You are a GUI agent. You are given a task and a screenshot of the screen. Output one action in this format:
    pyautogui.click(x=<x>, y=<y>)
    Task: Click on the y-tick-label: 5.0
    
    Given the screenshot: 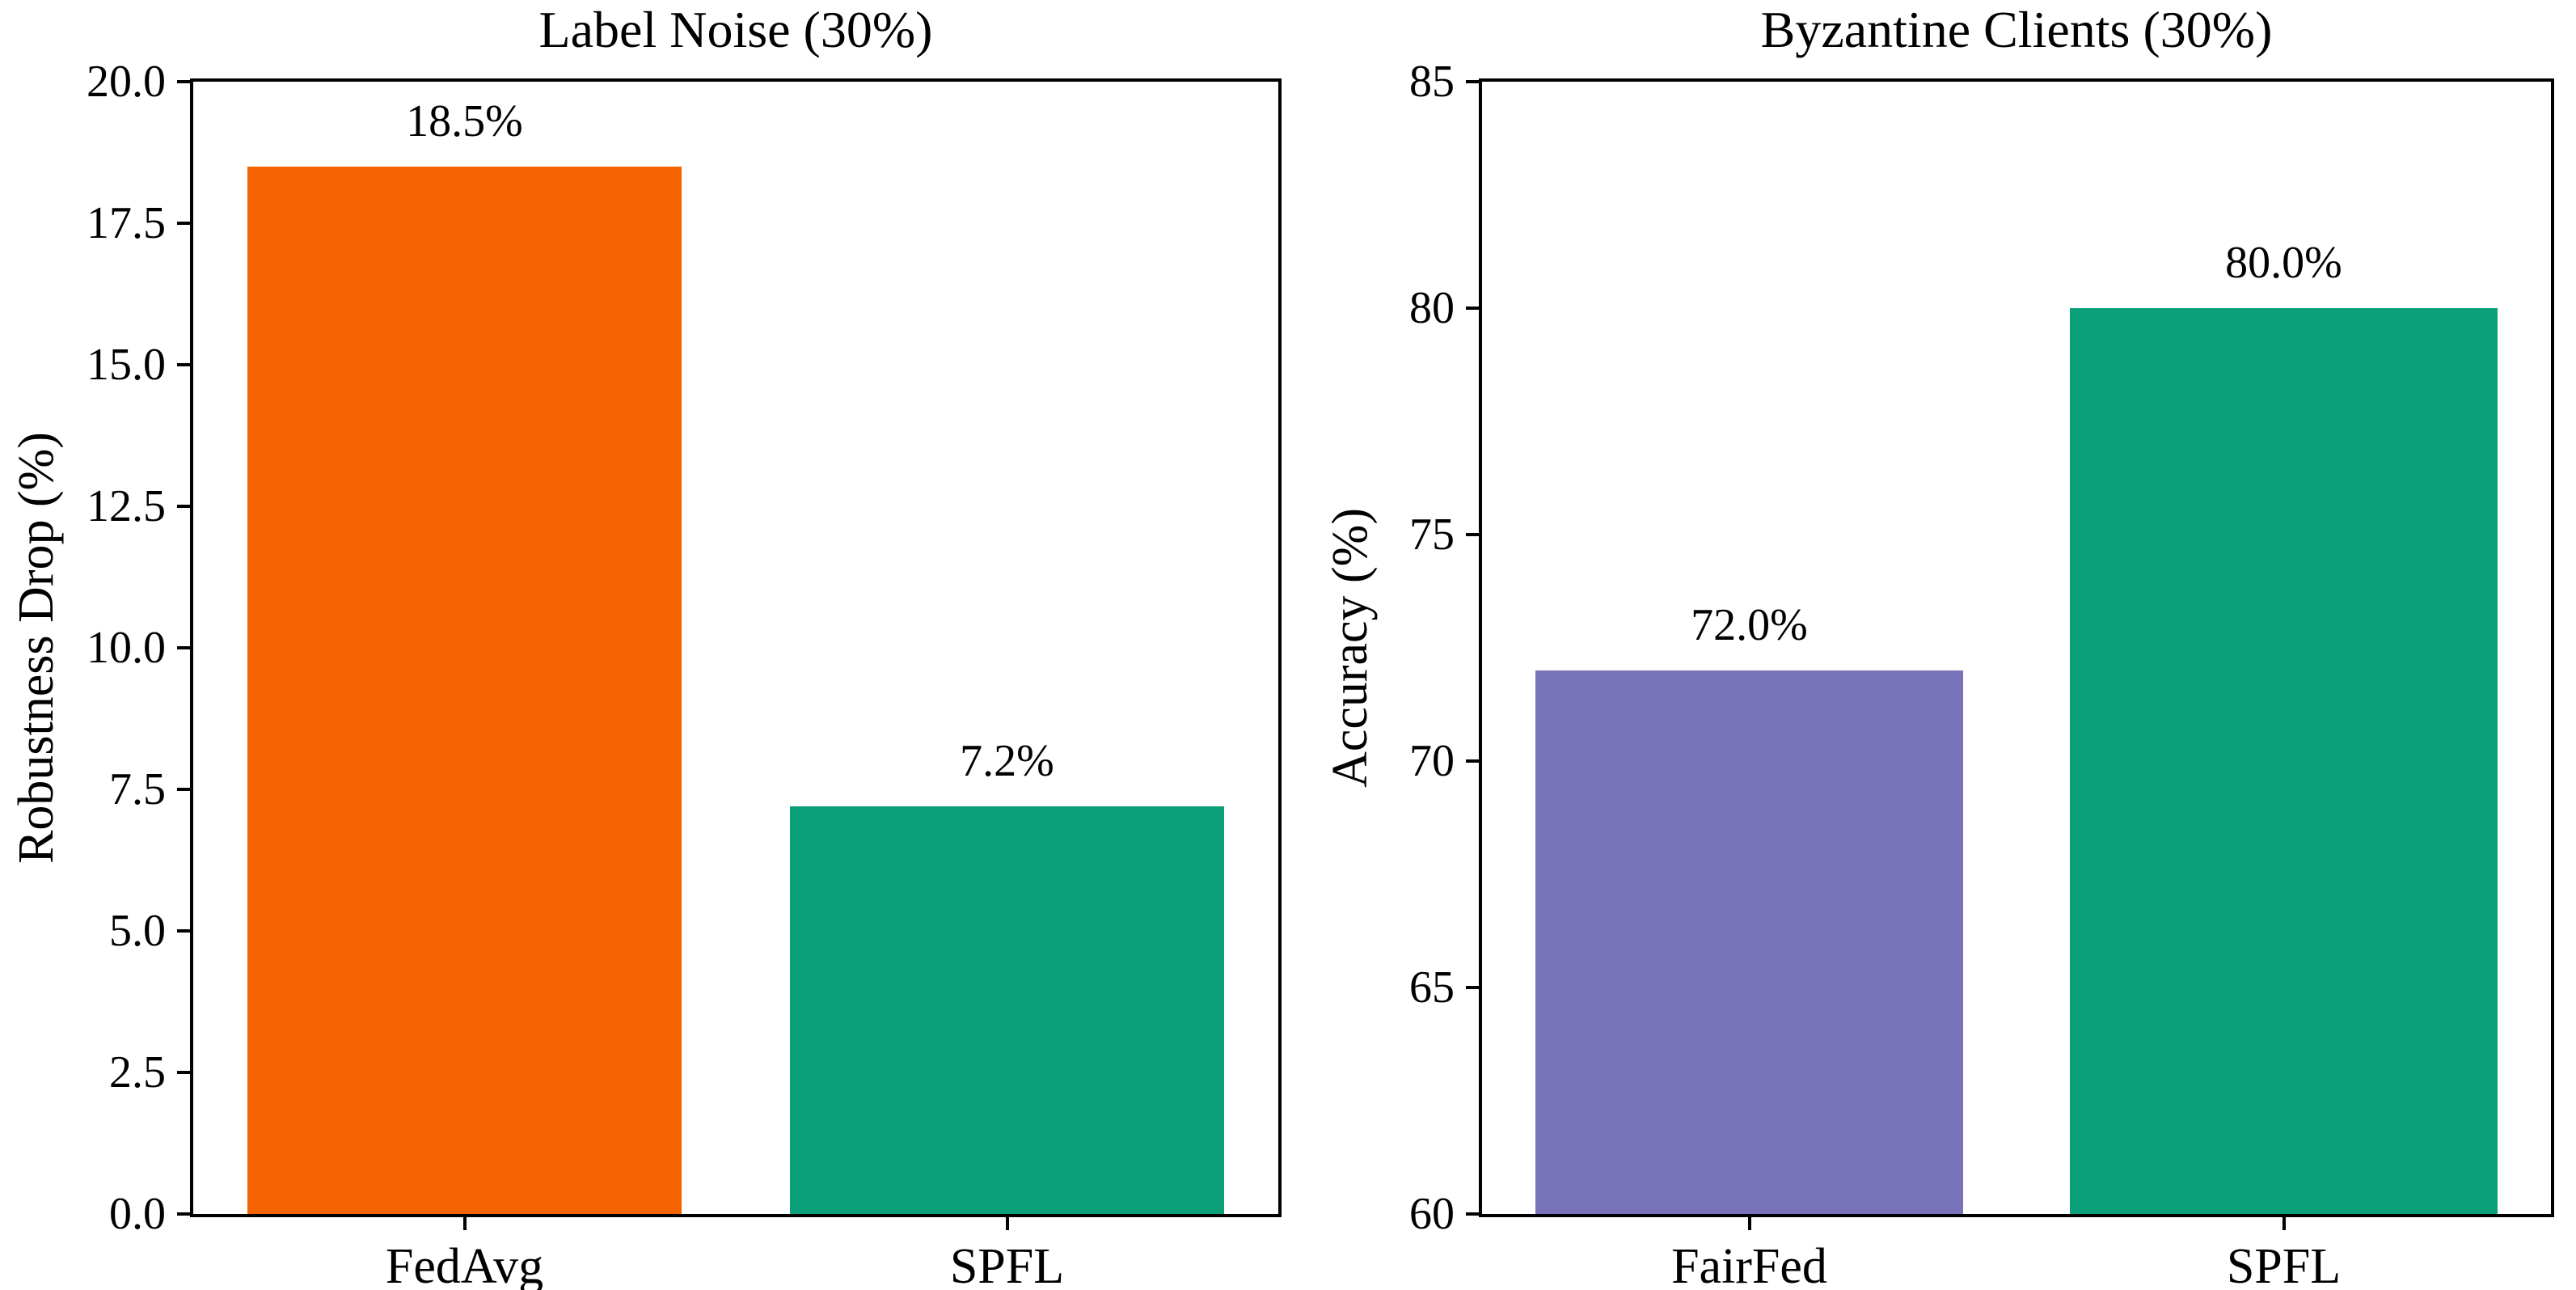 What is the action you would take?
    pyautogui.click(x=137, y=931)
    